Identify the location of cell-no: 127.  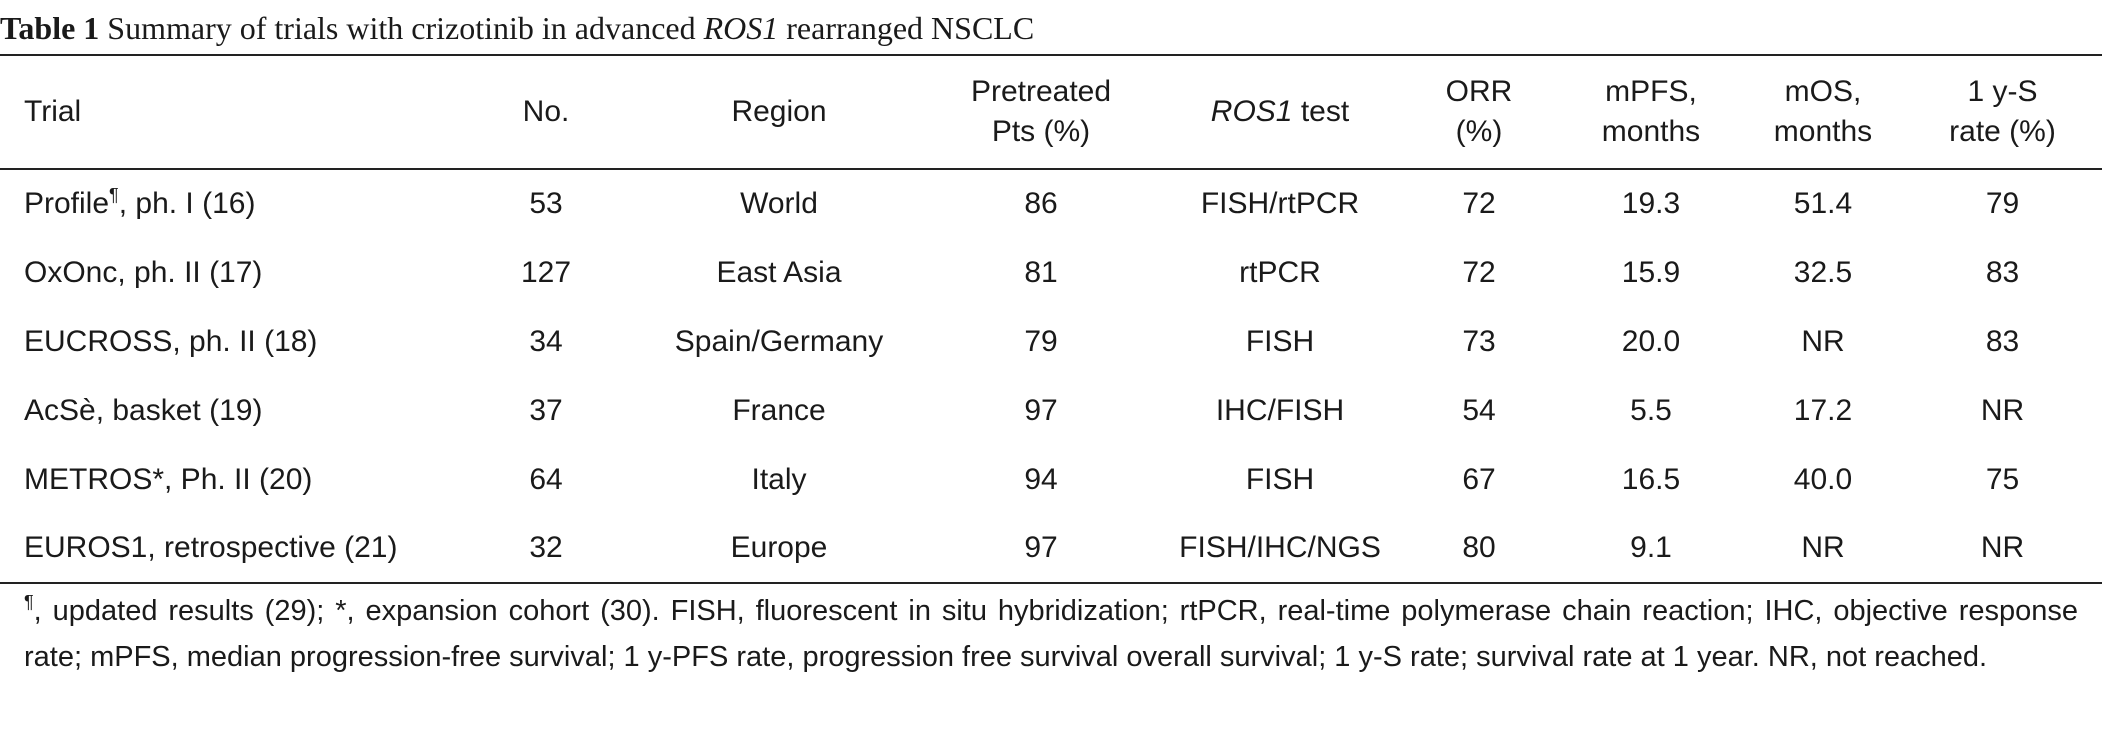
(546, 272).